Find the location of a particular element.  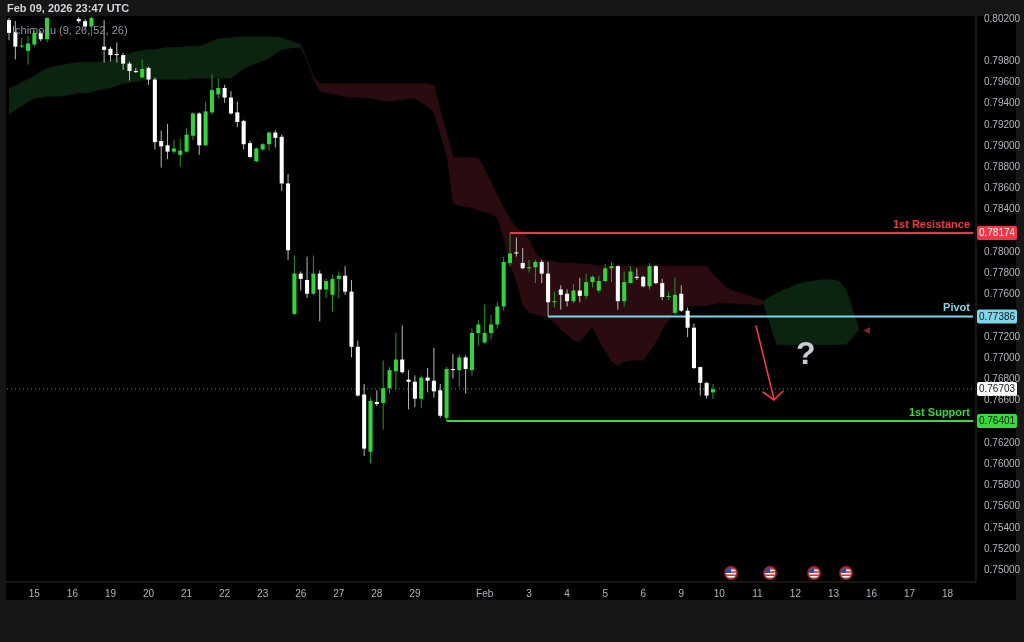

y-tick-label: 0.76800 is located at coordinates (1002, 379).